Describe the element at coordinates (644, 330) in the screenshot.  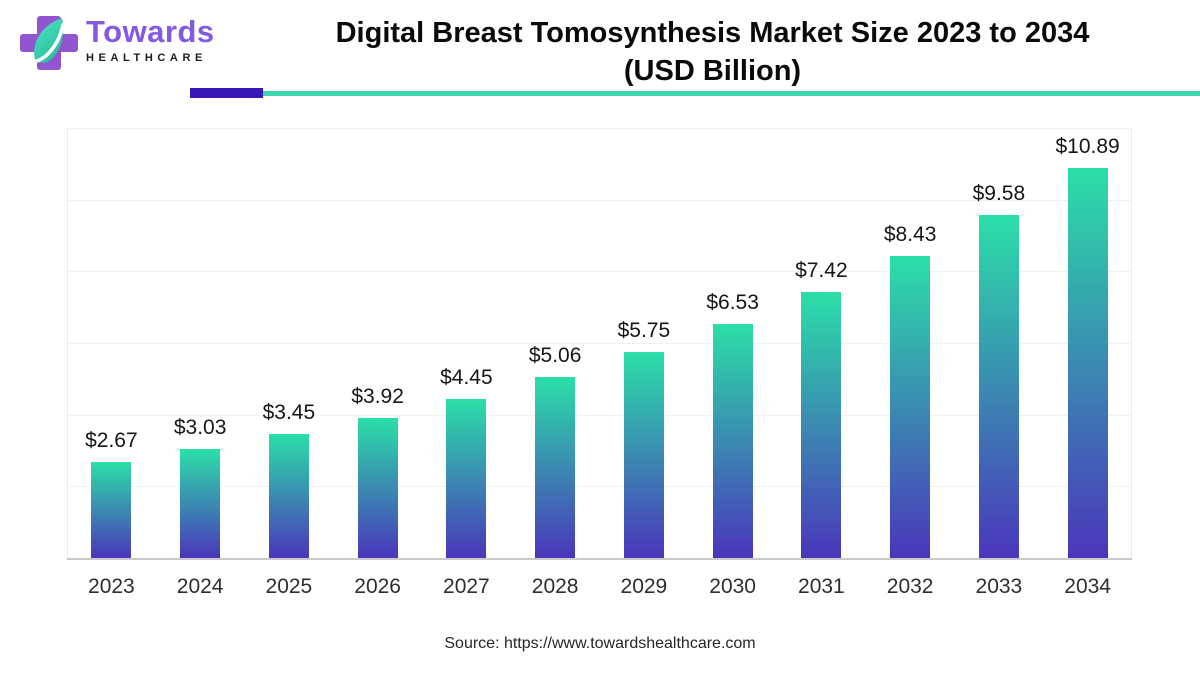
I see `bar-value-label: $5.75` at that location.